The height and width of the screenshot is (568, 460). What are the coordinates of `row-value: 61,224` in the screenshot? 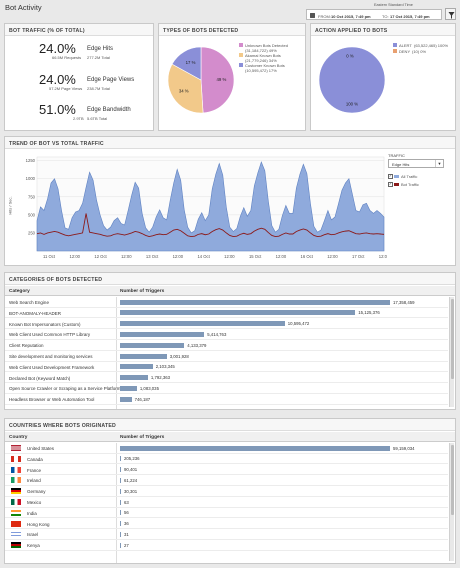 It's located at (131, 480).